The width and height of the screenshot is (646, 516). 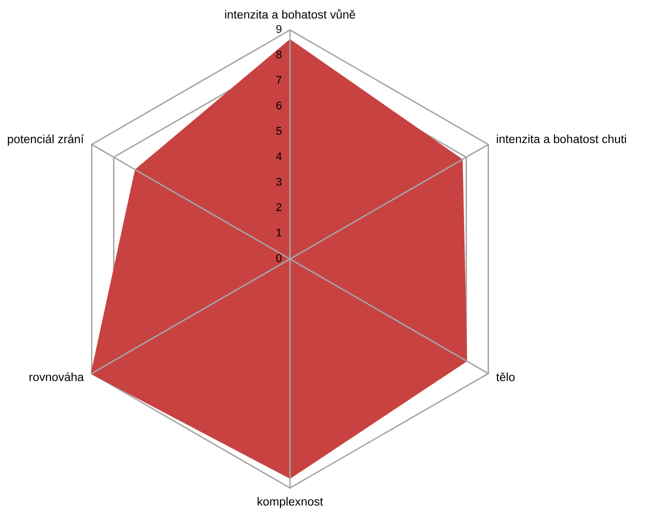 What do you see at coordinates (279, 258) in the screenshot?
I see `y-tick-label: 0` at bounding box center [279, 258].